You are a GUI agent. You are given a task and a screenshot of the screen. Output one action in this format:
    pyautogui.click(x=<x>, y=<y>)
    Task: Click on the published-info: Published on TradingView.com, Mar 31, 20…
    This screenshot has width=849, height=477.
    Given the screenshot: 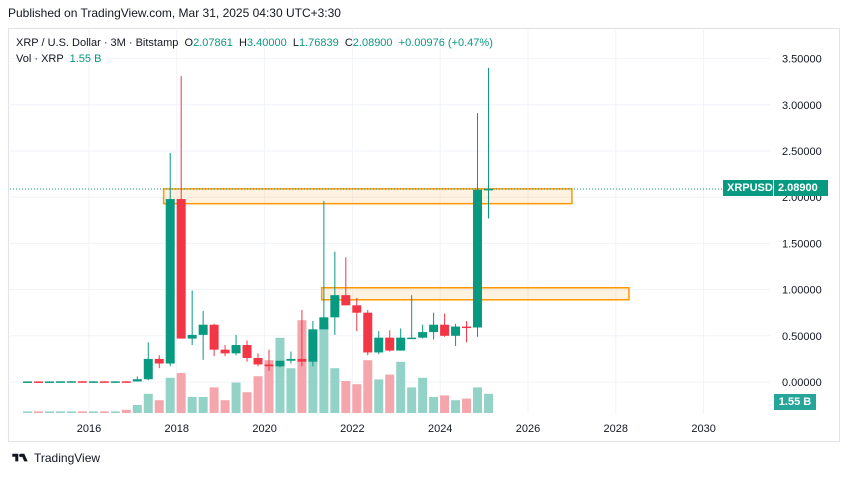 What is the action you would take?
    pyautogui.click(x=174, y=13)
    